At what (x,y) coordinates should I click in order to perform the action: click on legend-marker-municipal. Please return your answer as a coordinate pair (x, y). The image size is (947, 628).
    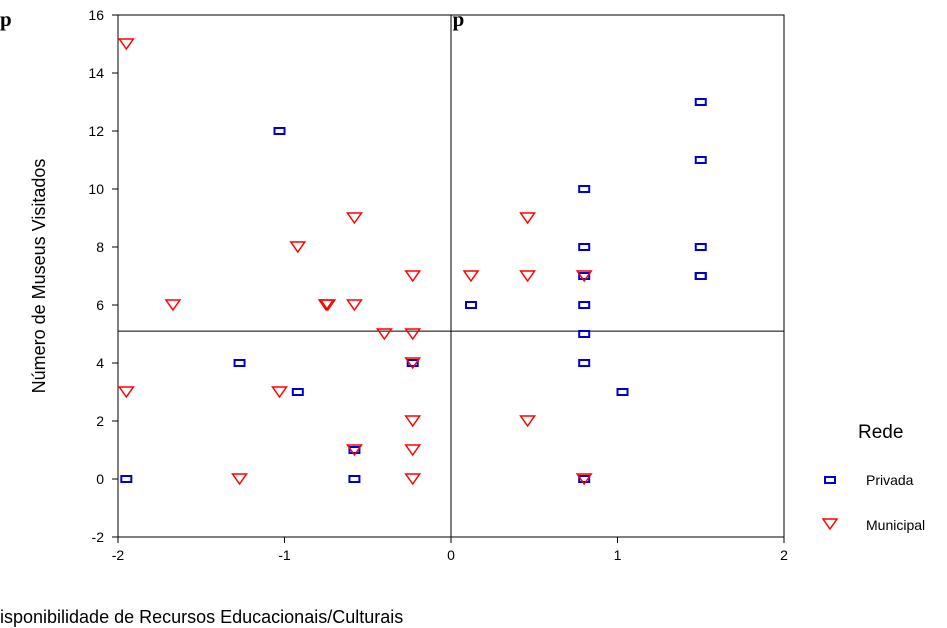
    Looking at the image, I should click on (830, 524).